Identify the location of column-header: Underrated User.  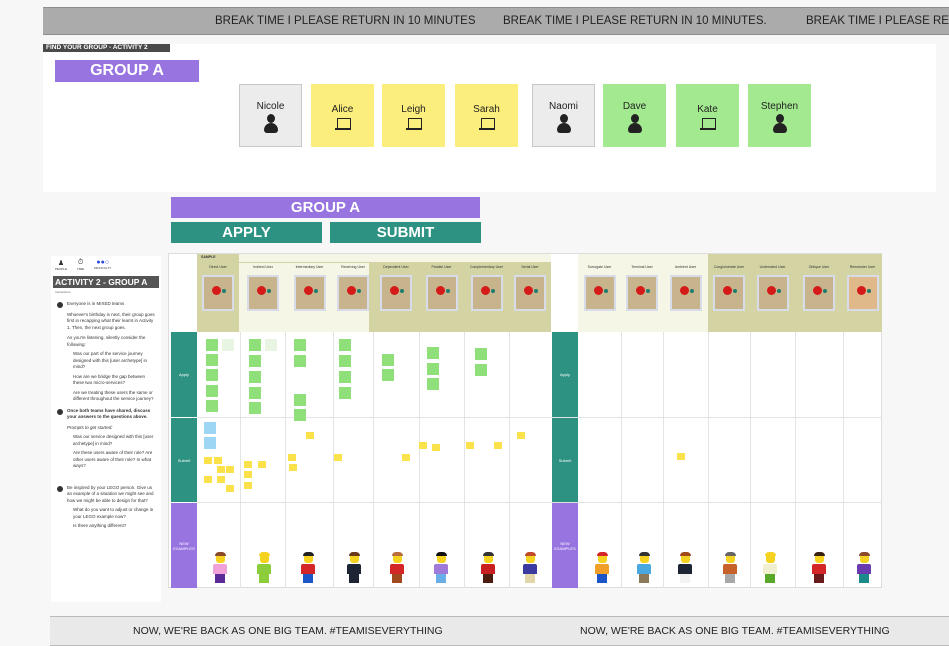
(772, 300).